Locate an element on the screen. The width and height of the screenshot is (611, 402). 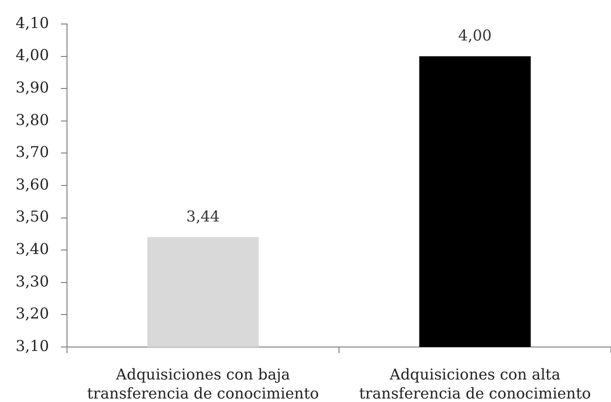
data-label: 3,44 is located at coordinates (203, 217).